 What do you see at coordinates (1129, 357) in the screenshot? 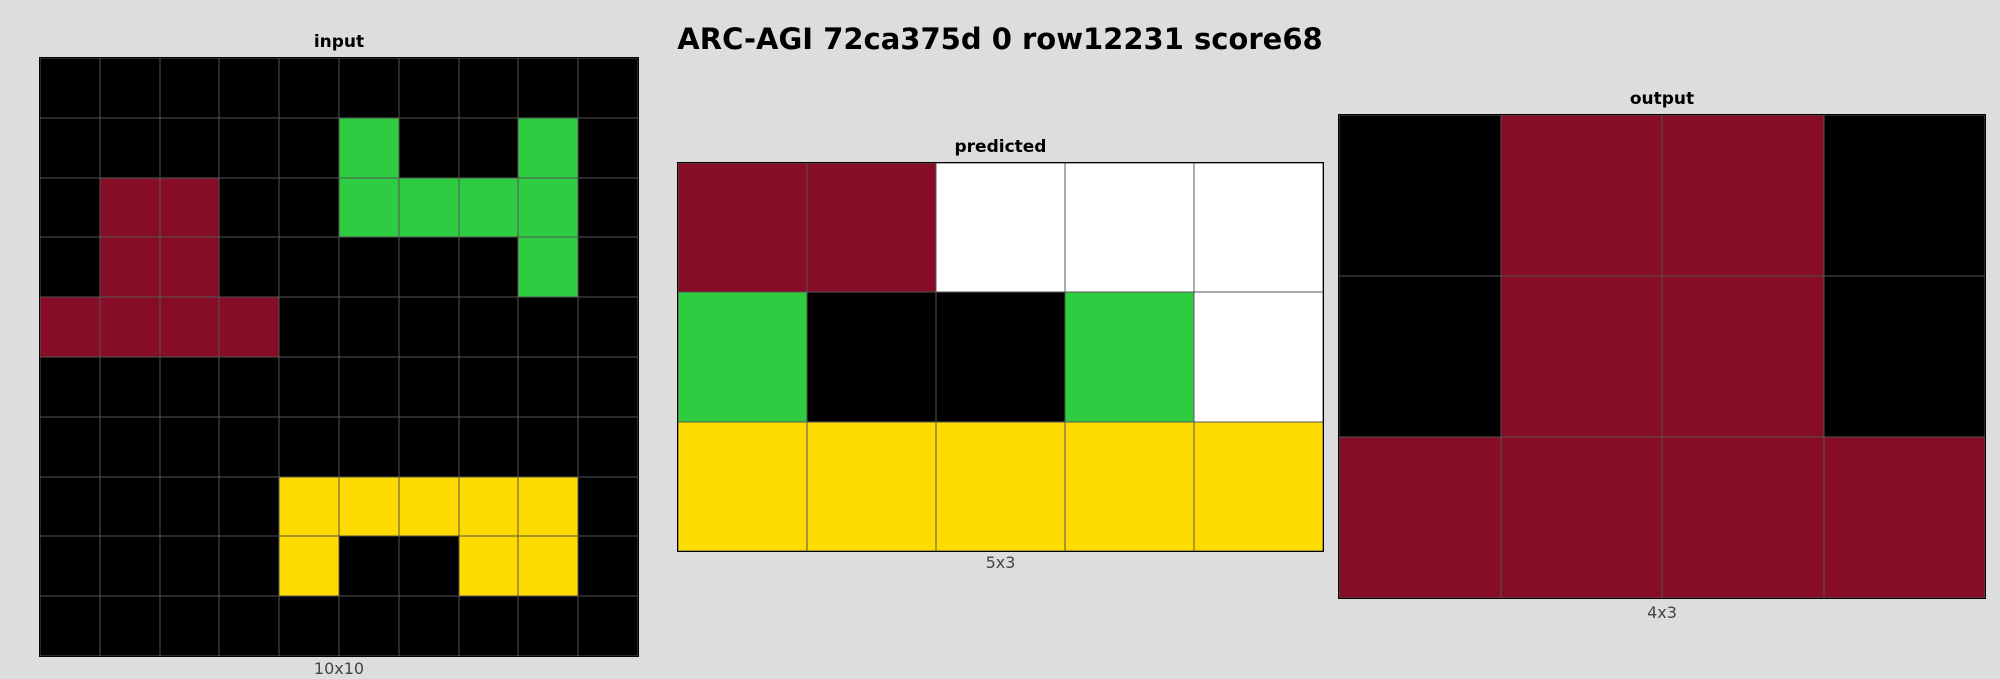
I see `predicted-cell-r1-c3` at bounding box center [1129, 357].